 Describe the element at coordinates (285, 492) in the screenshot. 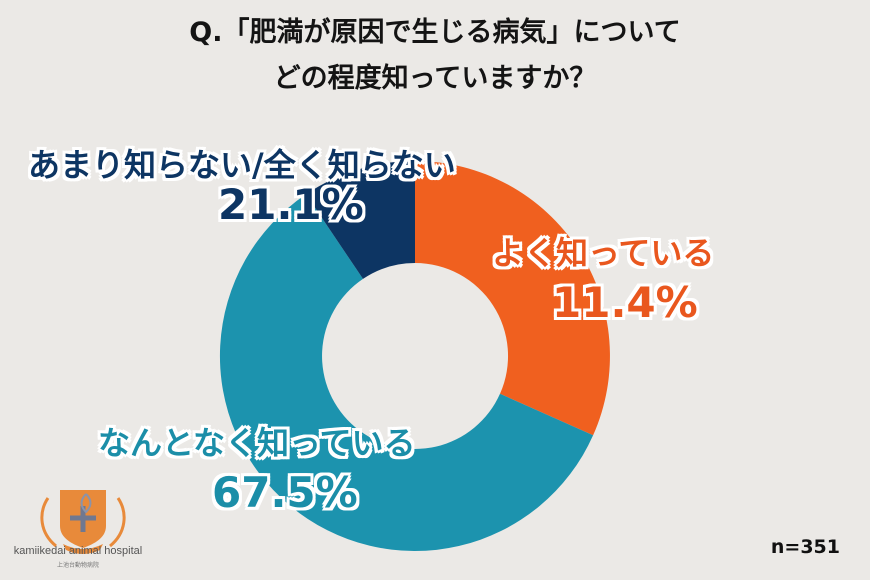

I see `label-somewhat-percent: 67.5%` at that location.